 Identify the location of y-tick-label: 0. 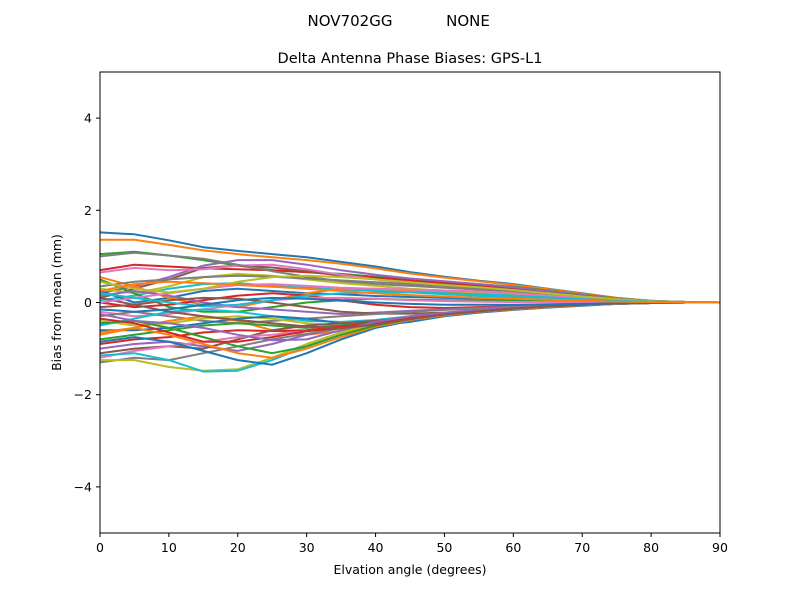
(88, 302).